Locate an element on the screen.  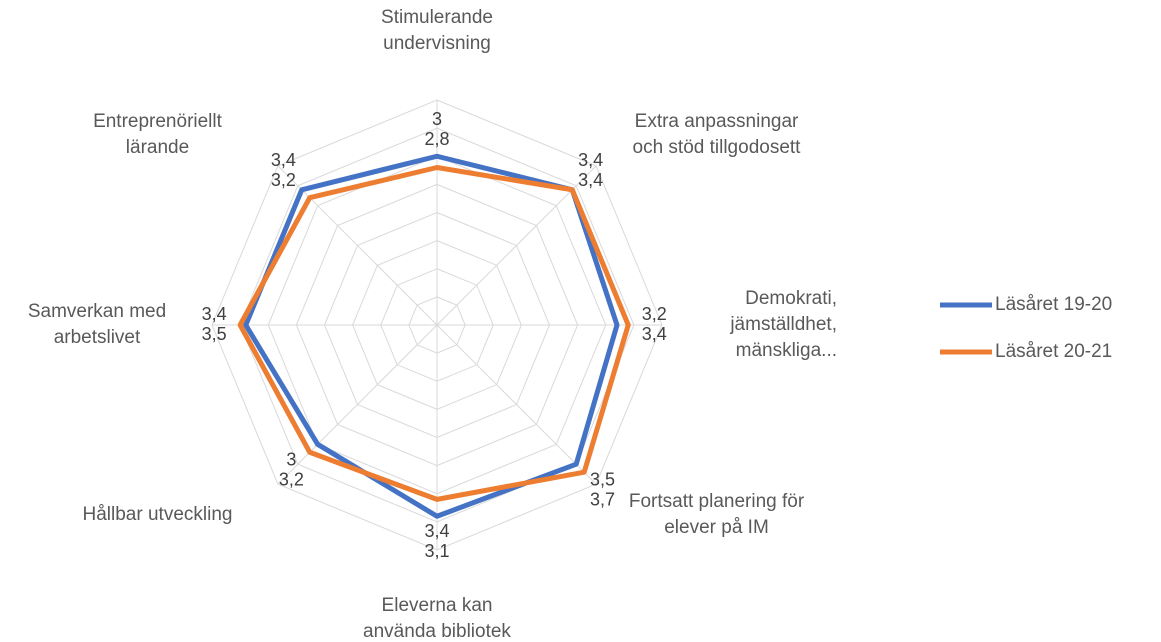
category-label: Fortsatt planering för elever på IM is located at coordinates (716, 514).